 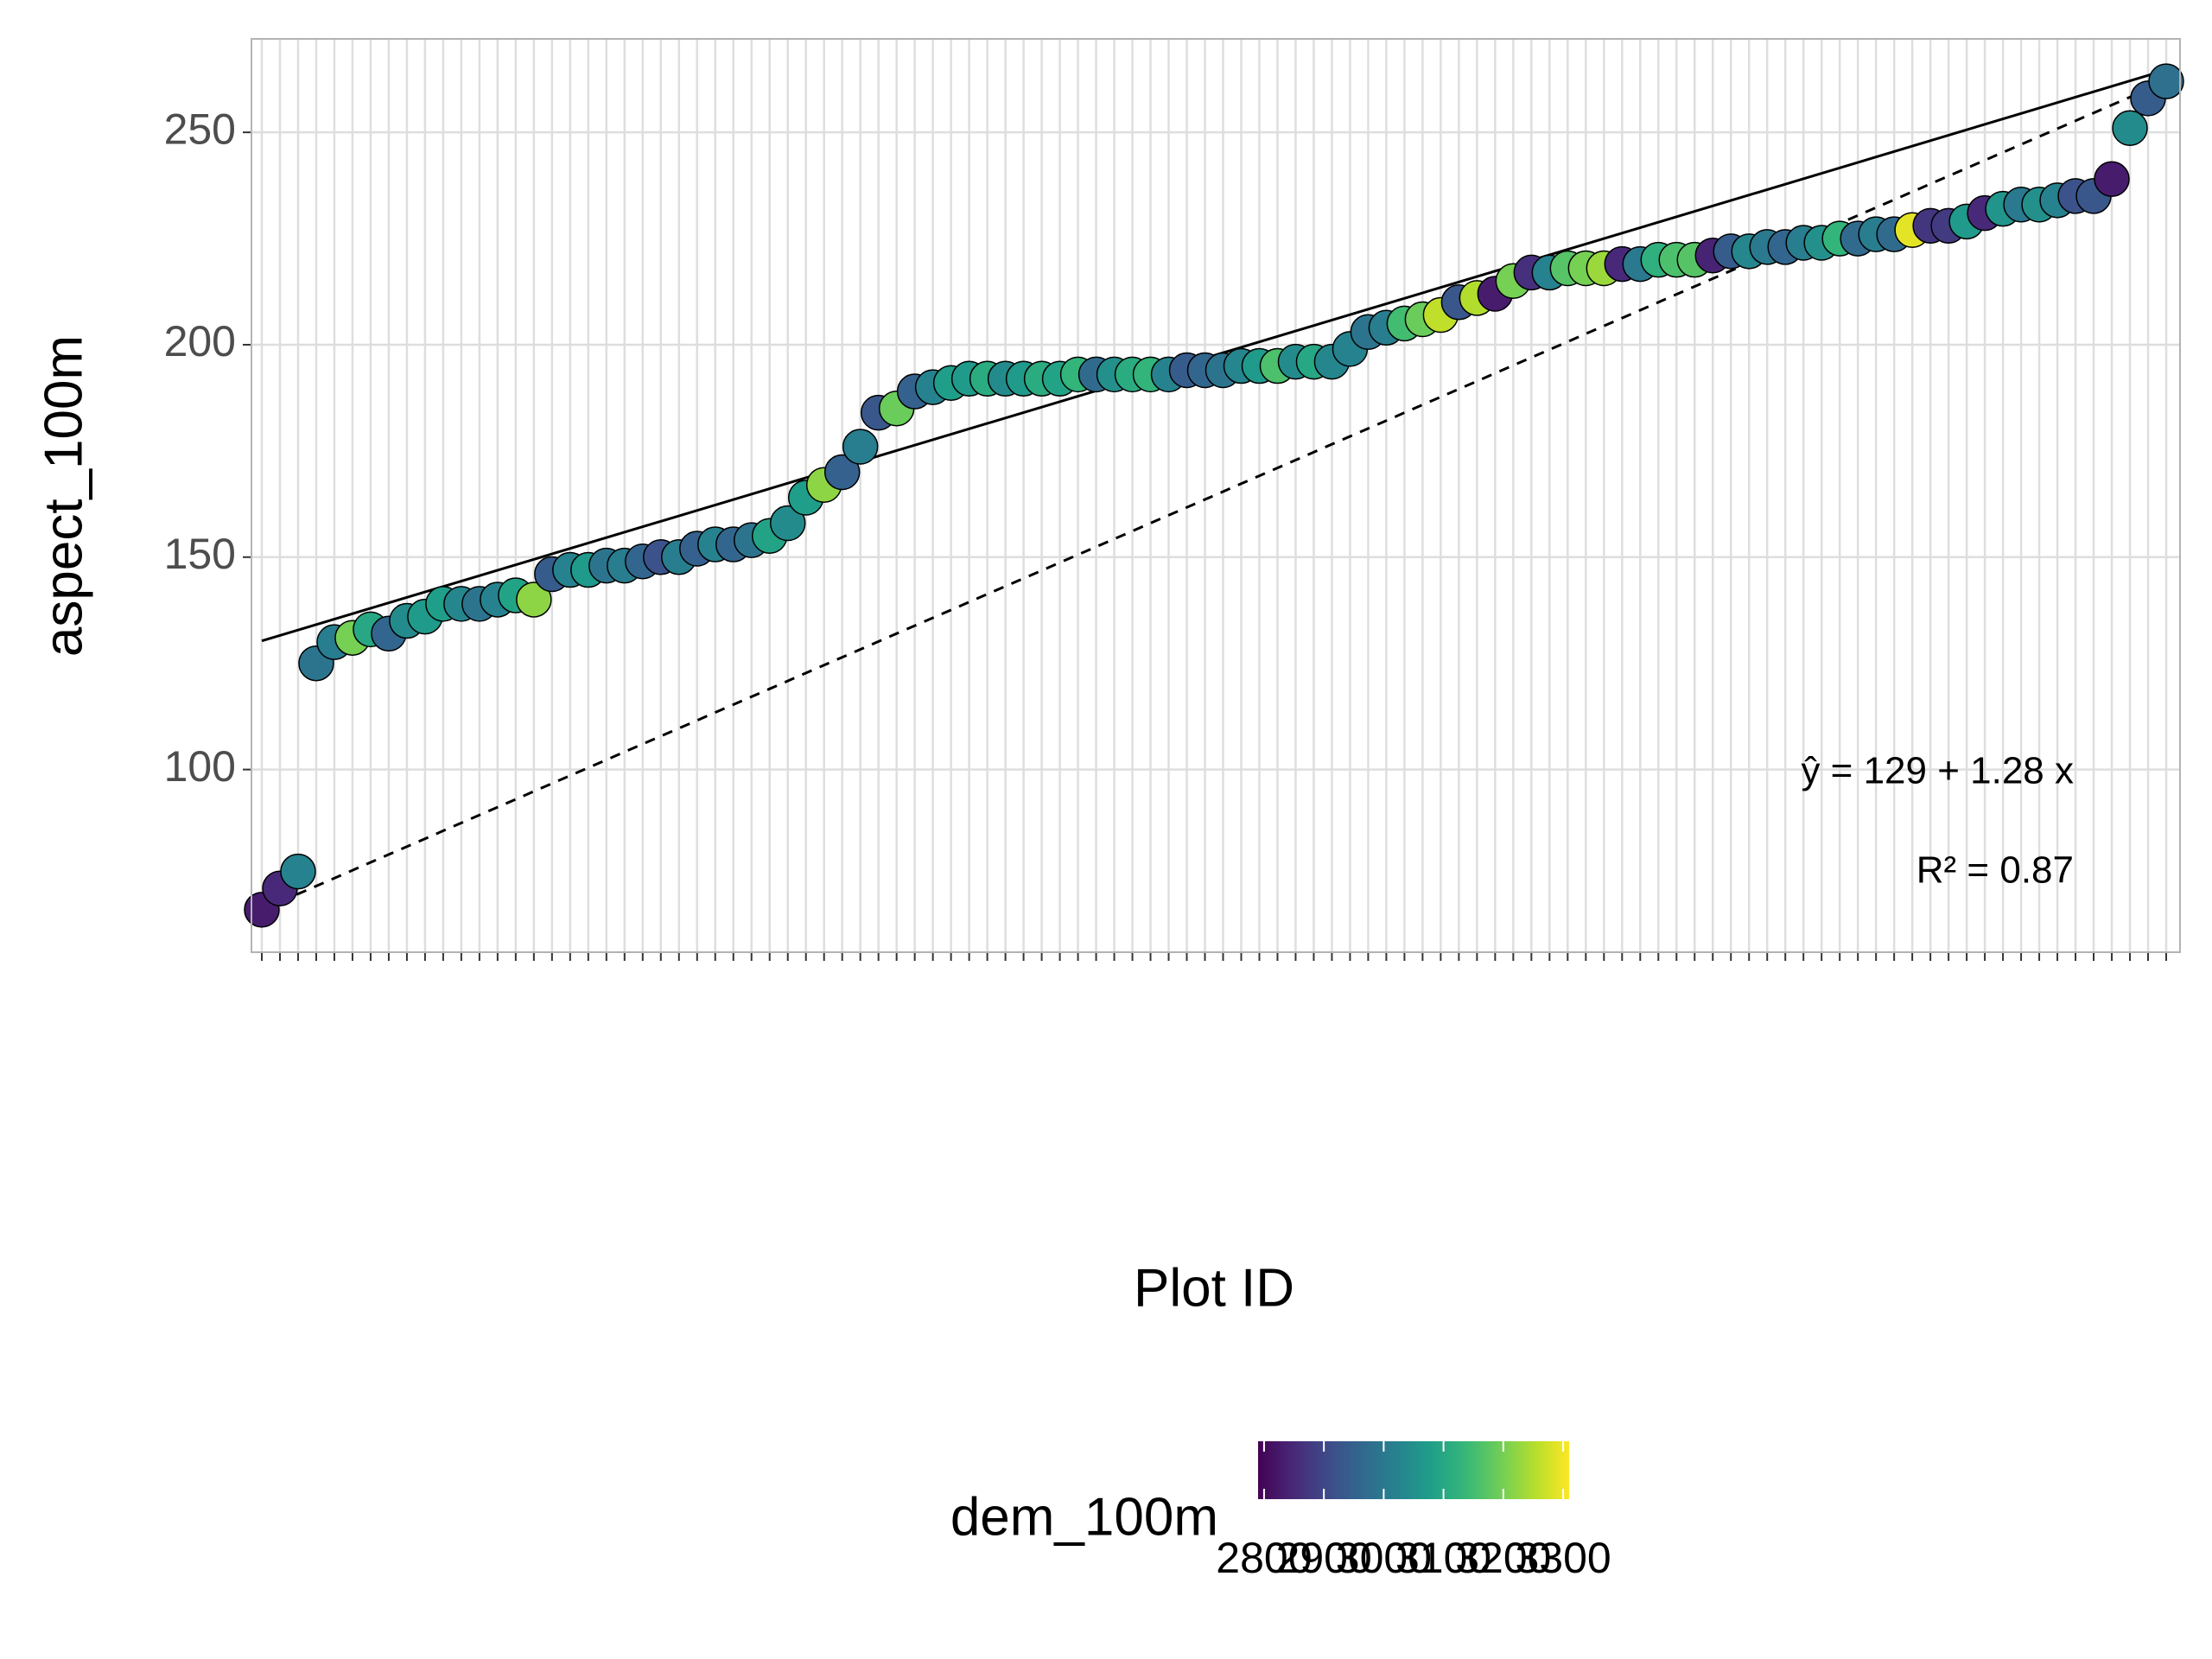 I want to click on colorbar-label: 3000, so click(x=1384, y=1558).